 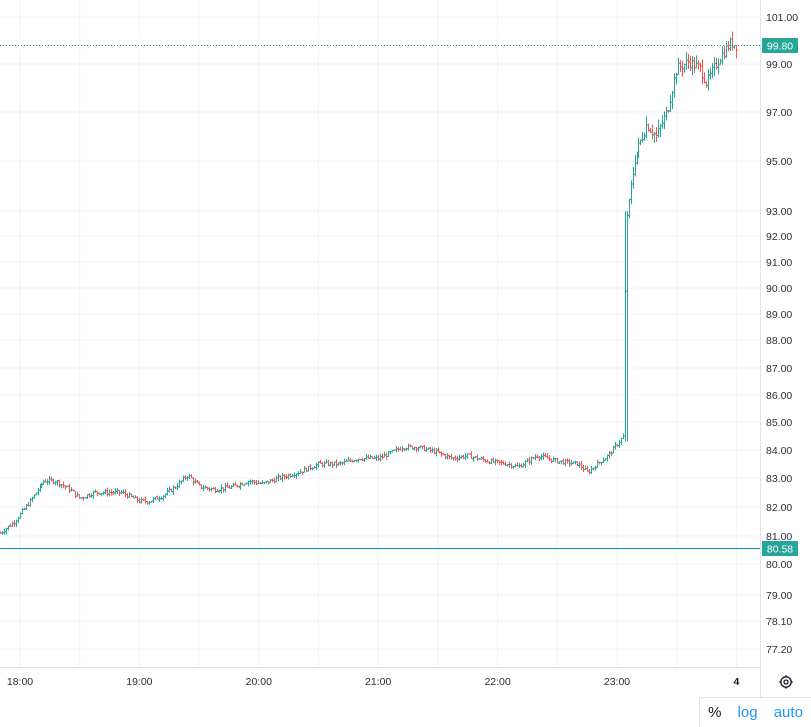 I want to click on price-tick-label: 87.00, so click(x=779, y=369).